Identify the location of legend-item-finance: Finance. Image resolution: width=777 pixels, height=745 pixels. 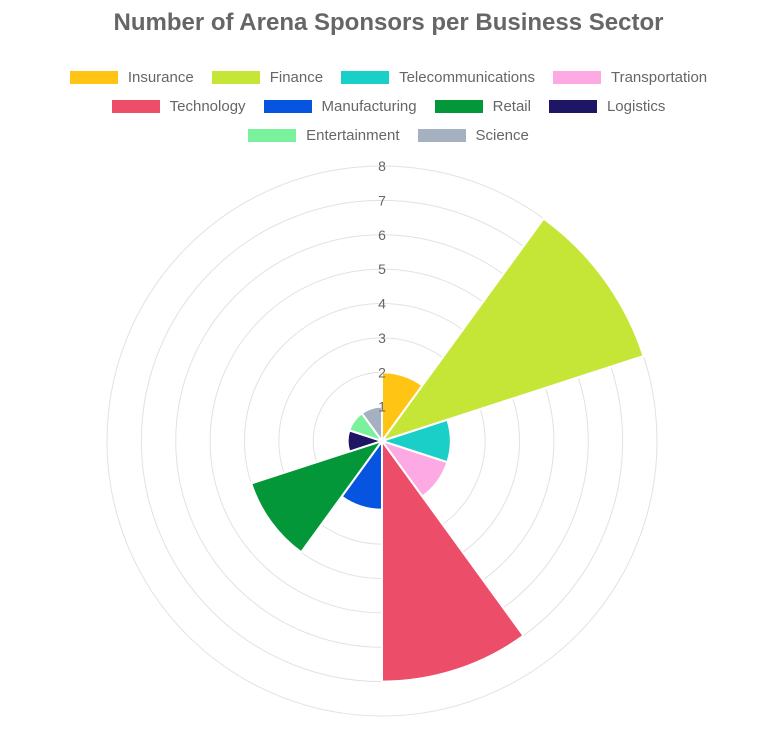
(267, 77).